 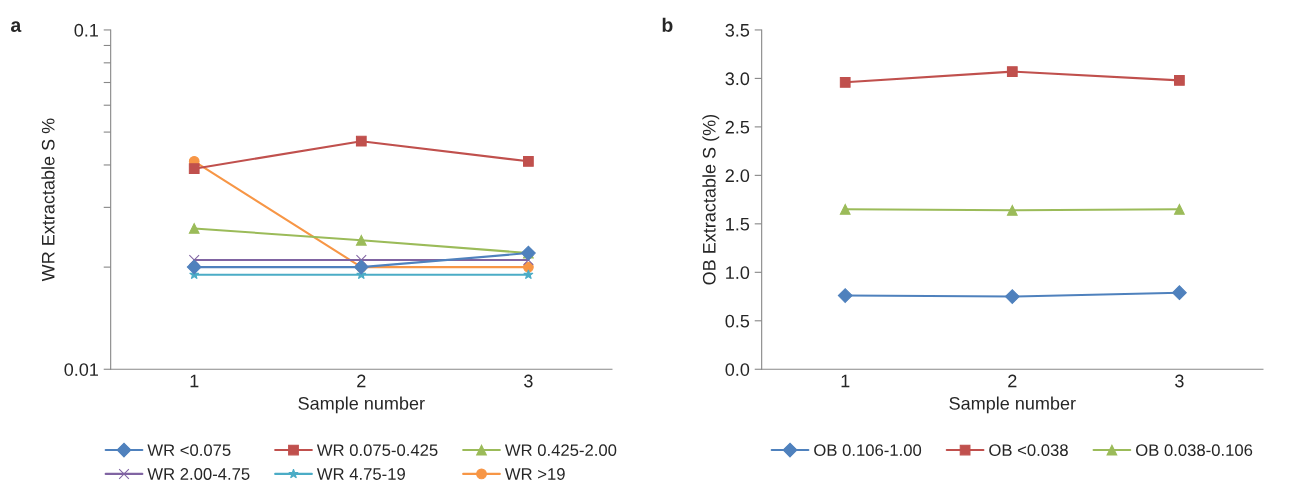 I want to click on legend-label: WR 4.75-19, so click(x=360, y=474).